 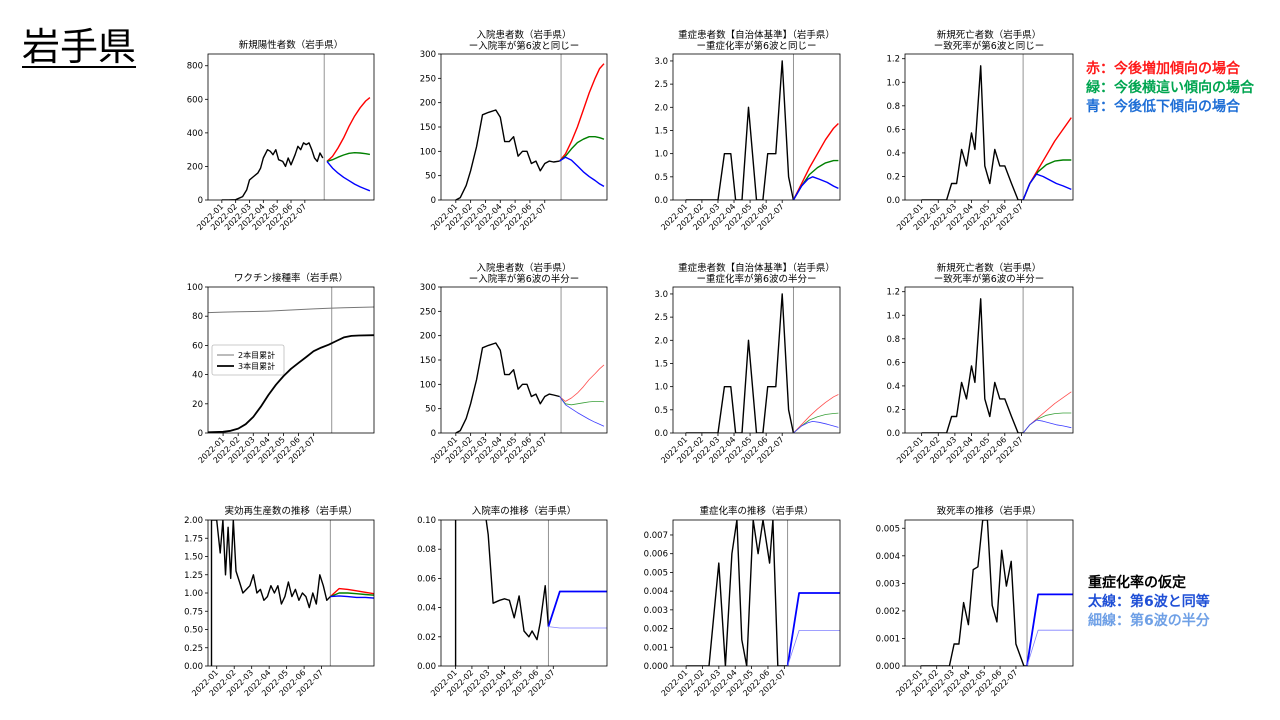 What do you see at coordinates (1170, 88) in the screenshot?
I see `scenario-legend-green: 緑：今後横這い傾向の場合` at bounding box center [1170, 88].